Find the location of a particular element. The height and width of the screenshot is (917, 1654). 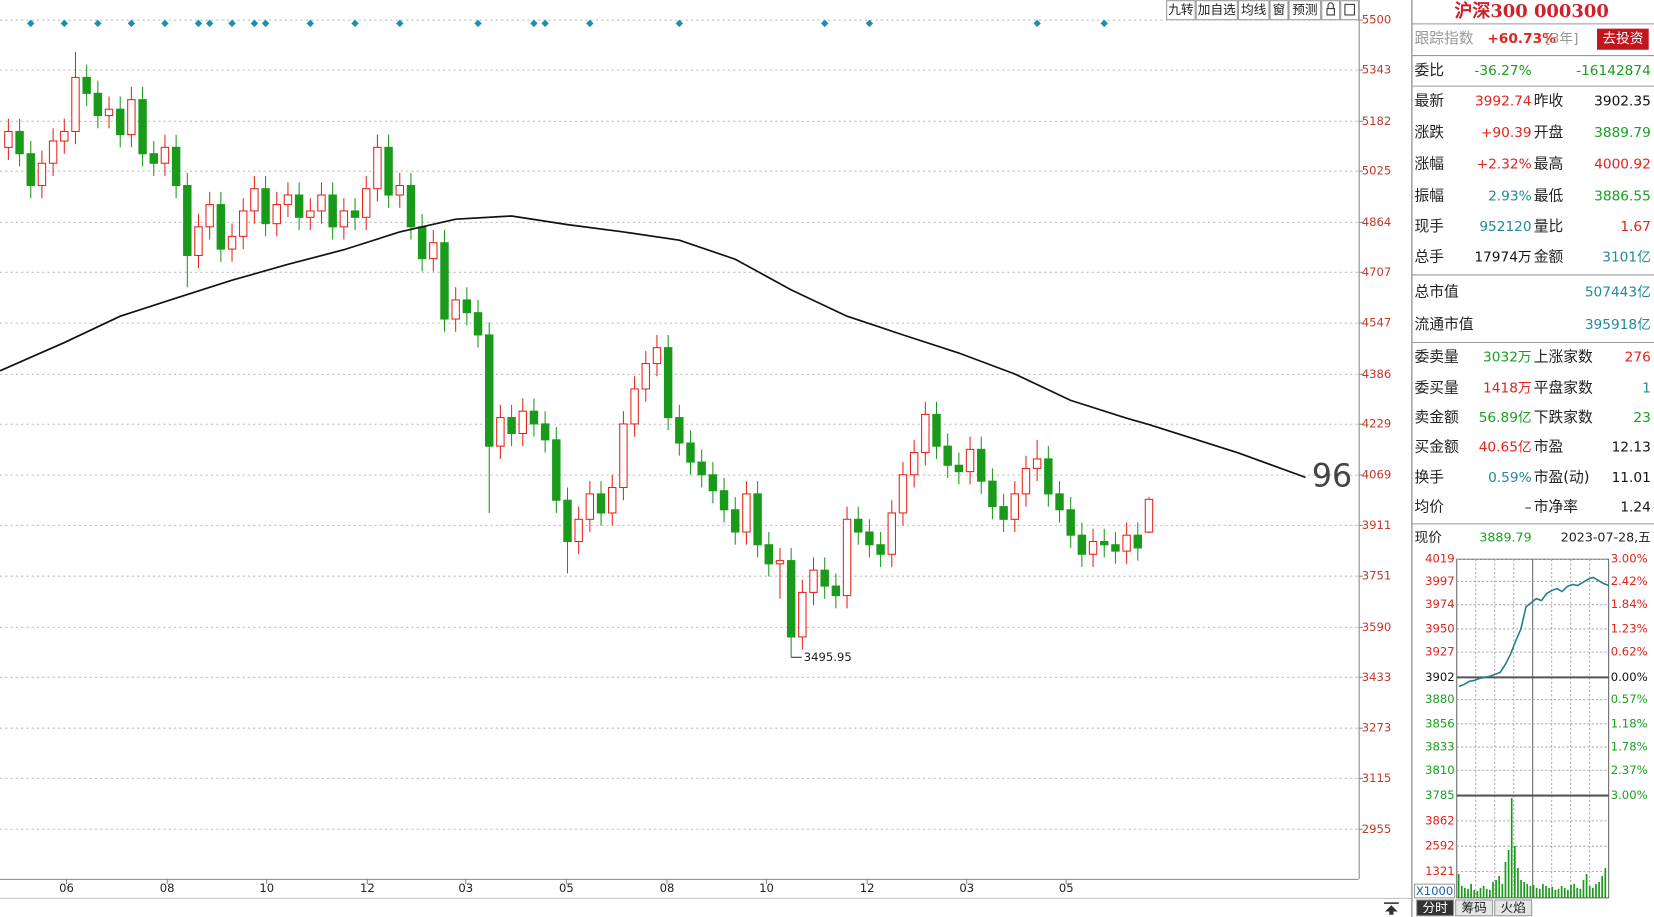

lock-button is located at coordinates (1331, 10).